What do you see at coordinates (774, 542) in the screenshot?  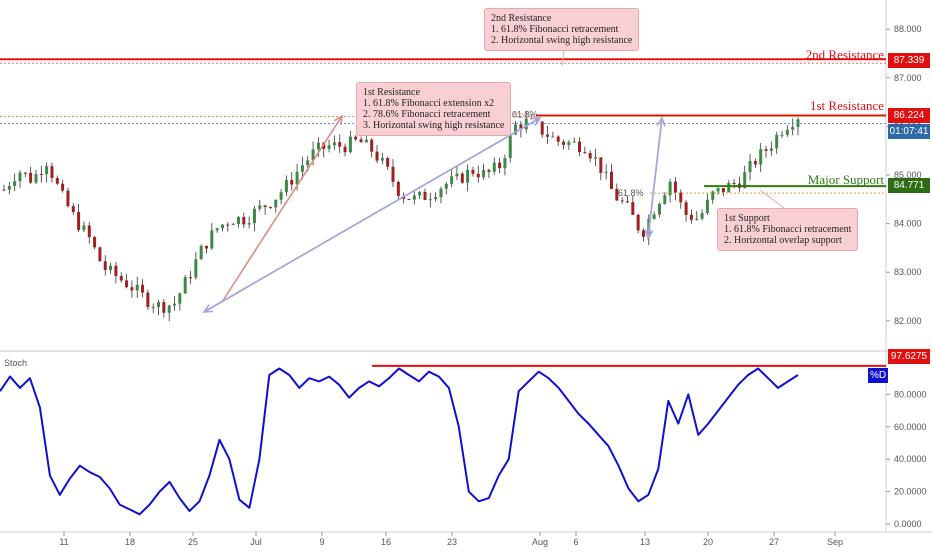 I see `time-axis-tick-label: 27` at bounding box center [774, 542].